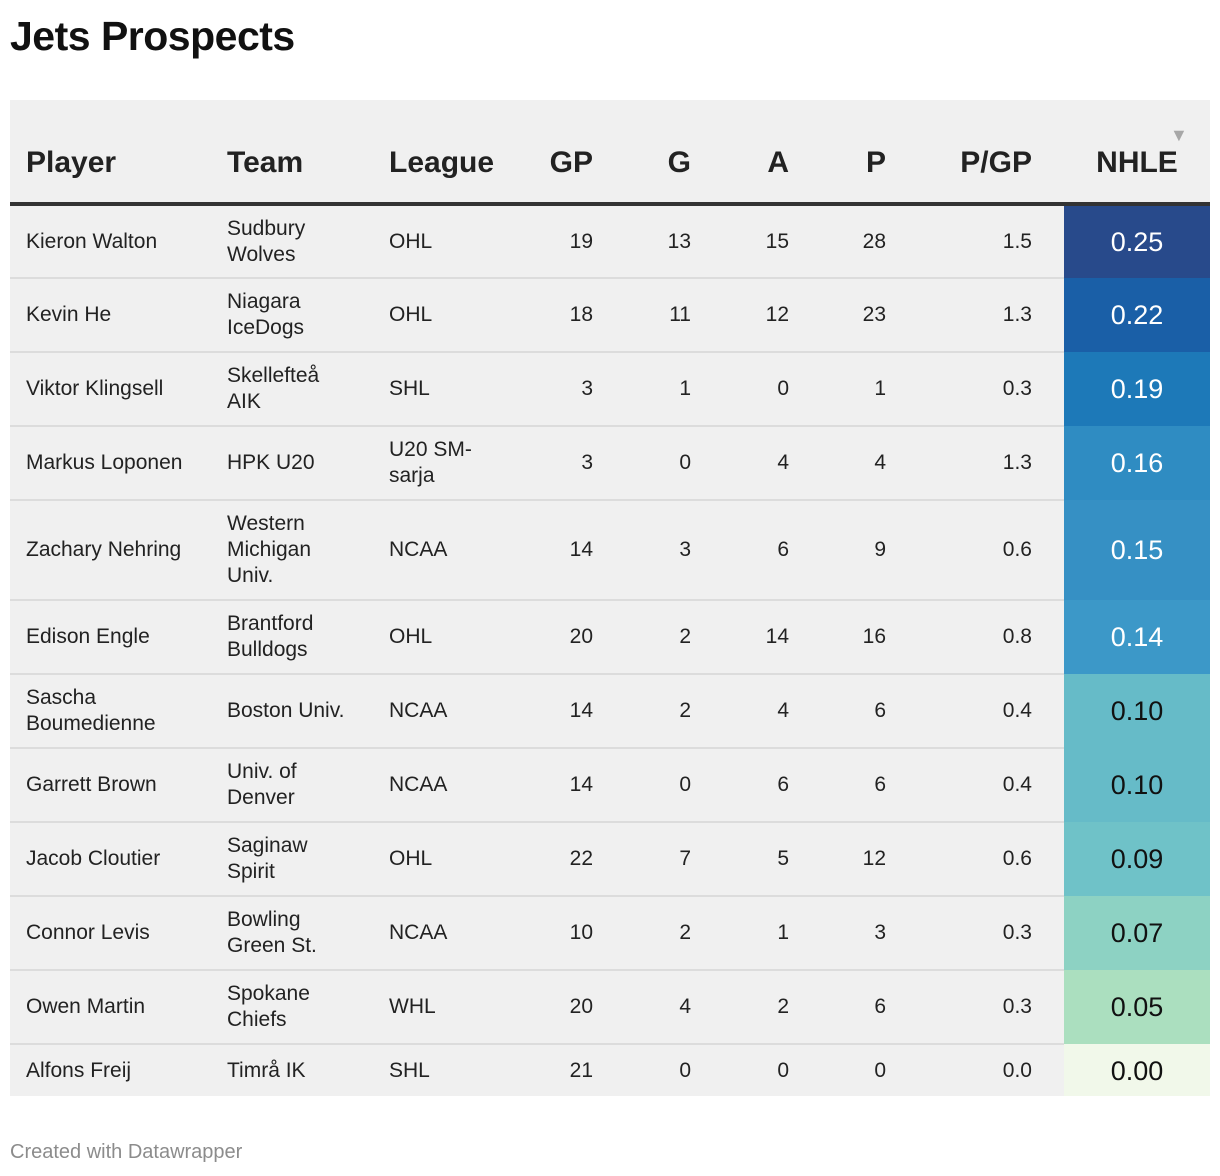 The width and height of the screenshot is (1220, 1176). What do you see at coordinates (991, 462) in the screenshot?
I see `cell-pgp: 1.3` at bounding box center [991, 462].